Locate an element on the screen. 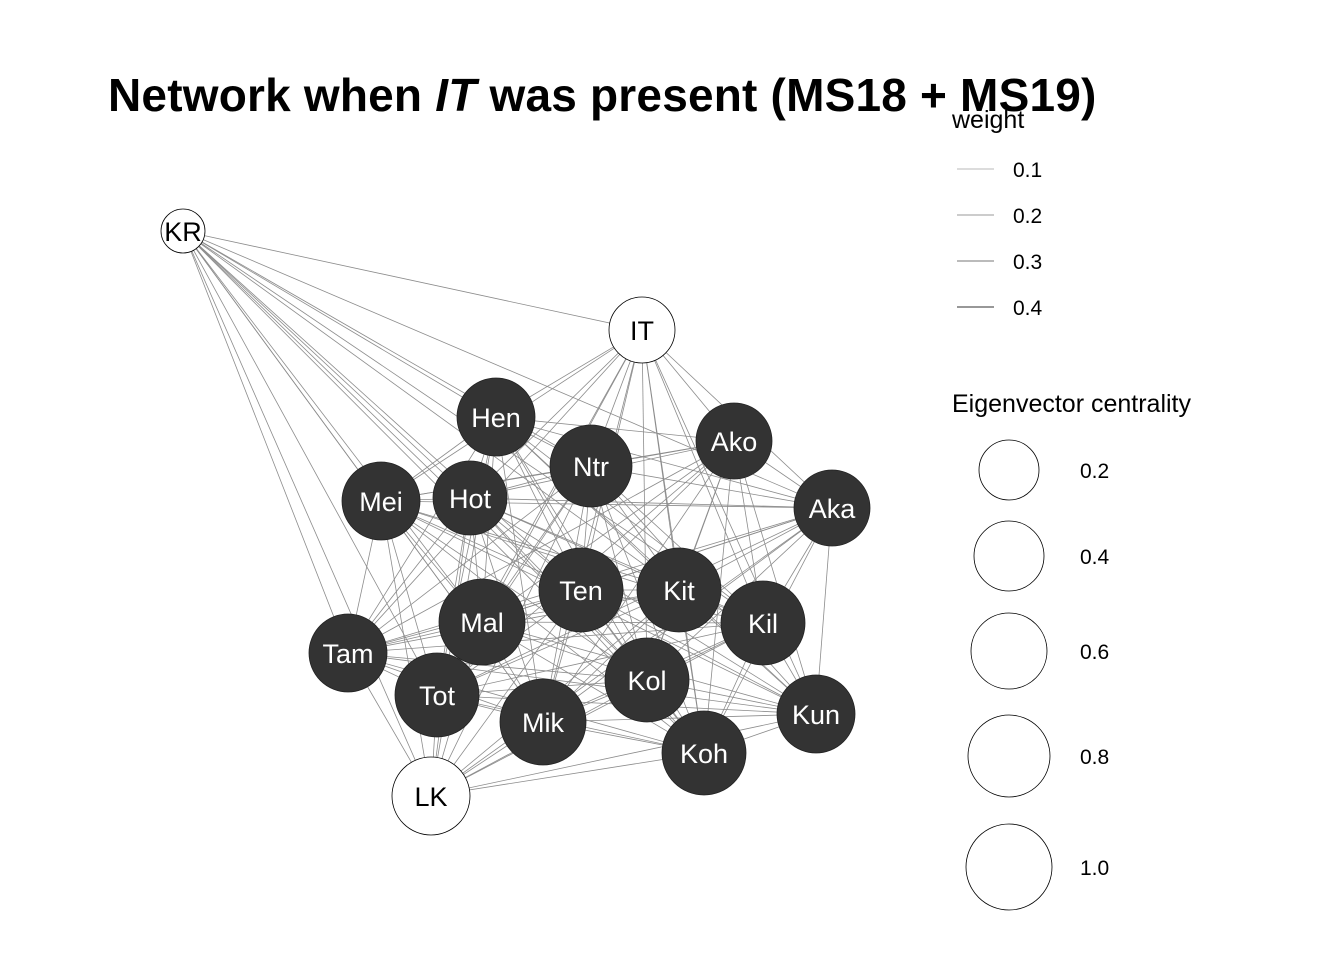 The height and width of the screenshot is (960, 1344). node-circle-kil is located at coordinates (763, 623).